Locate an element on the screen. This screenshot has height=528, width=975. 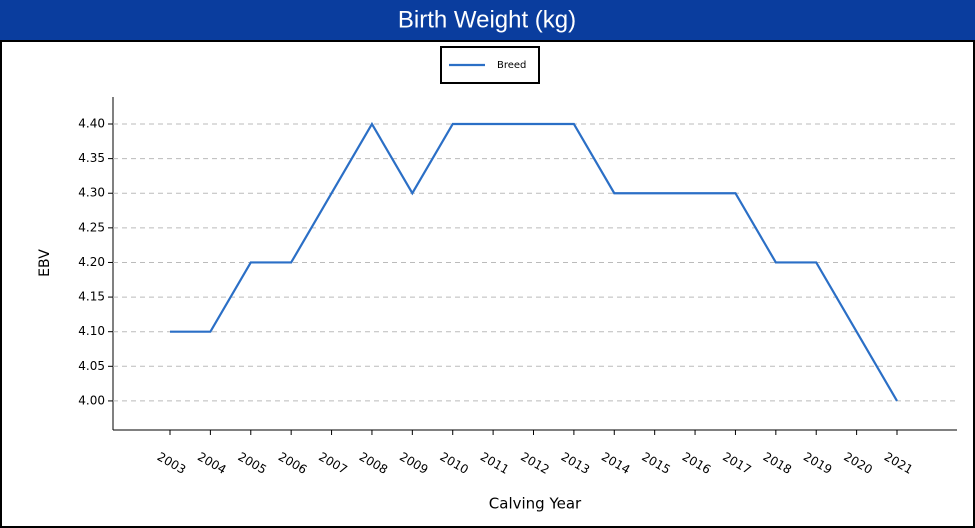
x-tick-label: 2011 is located at coordinates (494, 463).